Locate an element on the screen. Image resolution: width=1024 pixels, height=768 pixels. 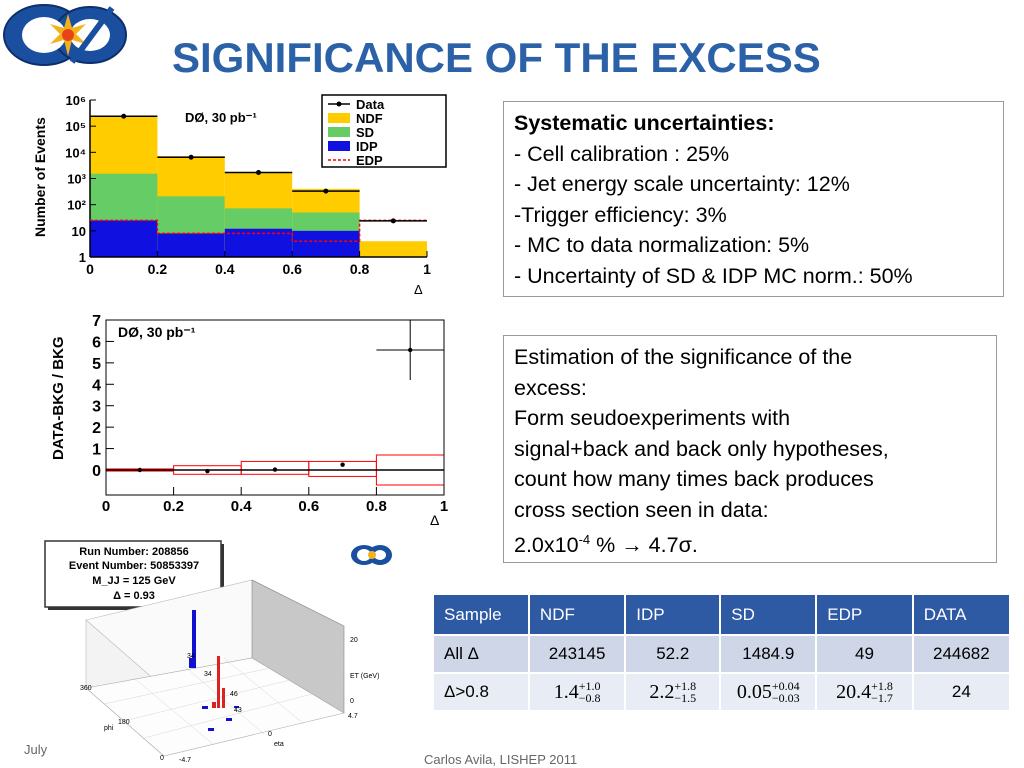
legend-label: SD is located at coordinates (365, 132).